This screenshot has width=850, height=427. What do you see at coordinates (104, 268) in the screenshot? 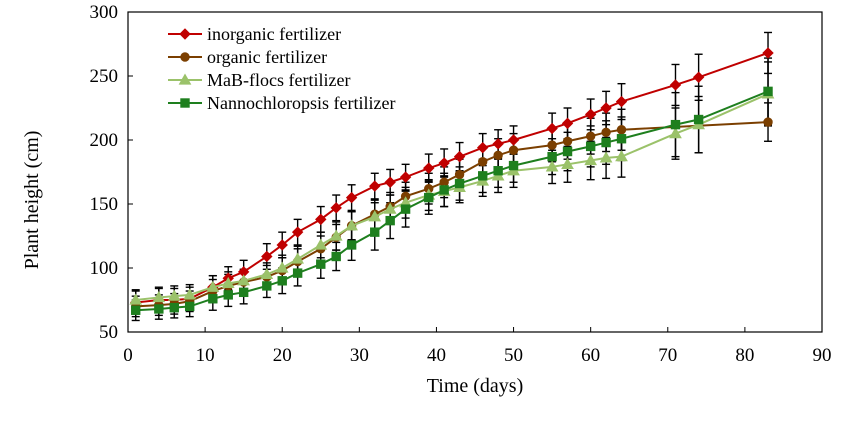
I see `y-tick-label: 100` at bounding box center [104, 268].